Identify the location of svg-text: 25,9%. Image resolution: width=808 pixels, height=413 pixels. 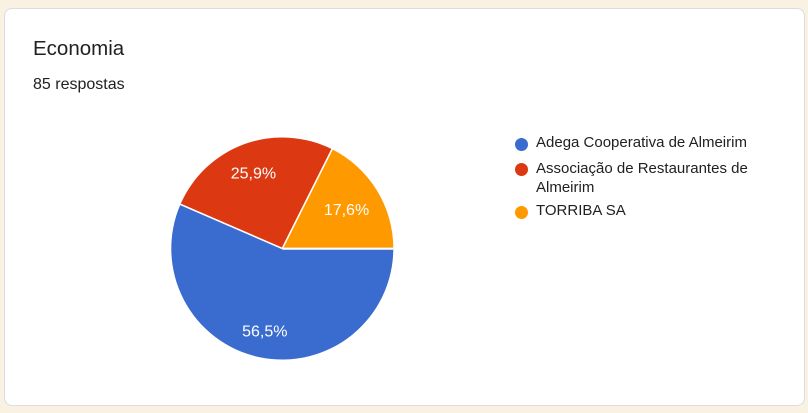
(253, 173).